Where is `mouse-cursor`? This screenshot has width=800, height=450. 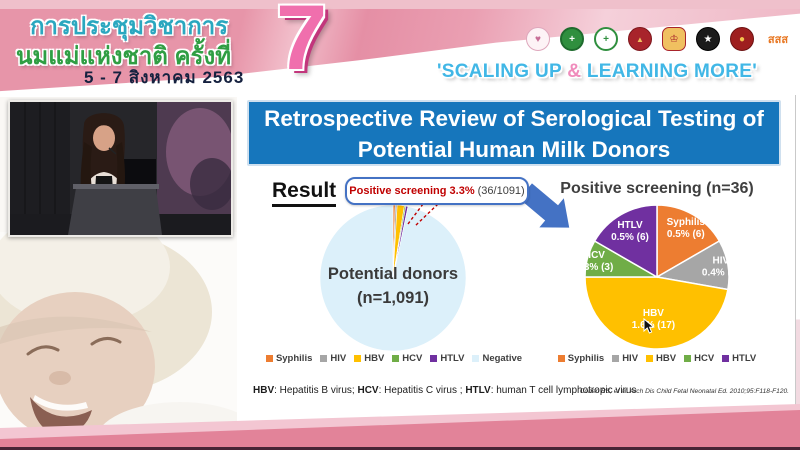
mouse-cursor is located at coordinates (649, 325).